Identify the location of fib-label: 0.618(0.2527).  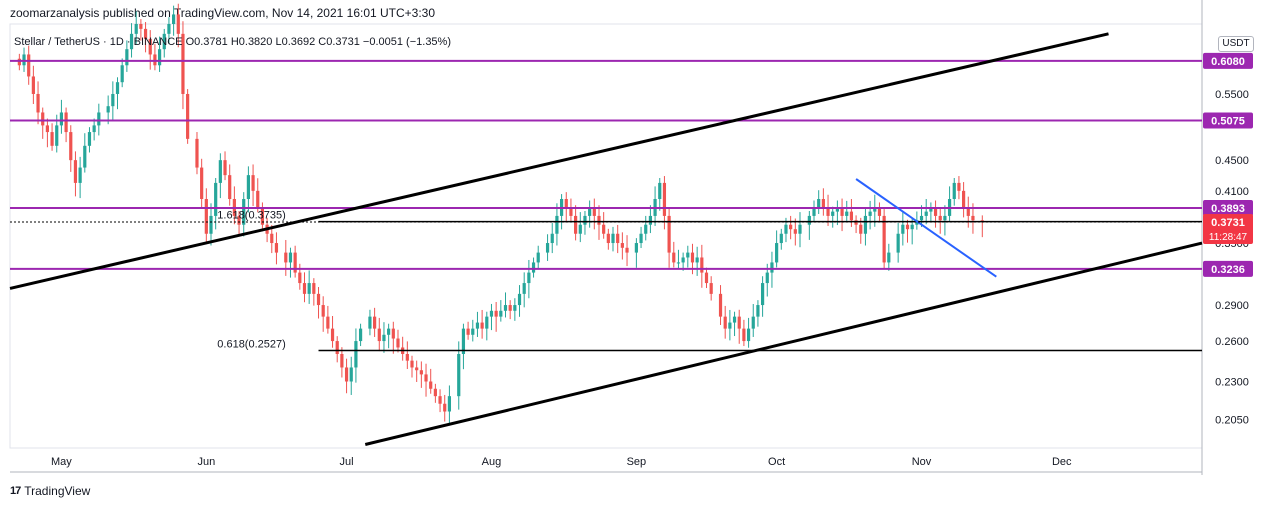
(251, 344).